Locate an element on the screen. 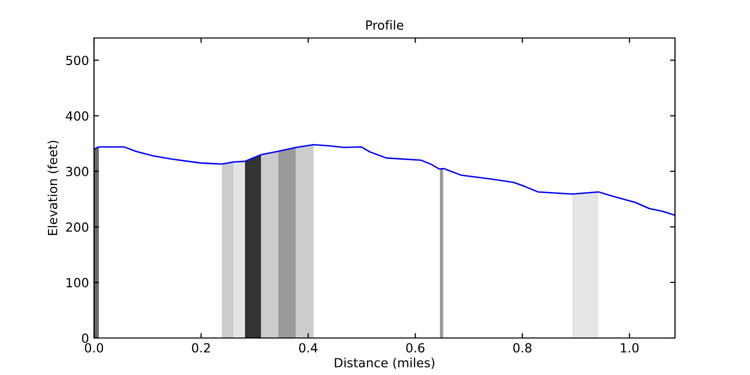  x-tick-label: 1.0 is located at coordinates (629, 348).